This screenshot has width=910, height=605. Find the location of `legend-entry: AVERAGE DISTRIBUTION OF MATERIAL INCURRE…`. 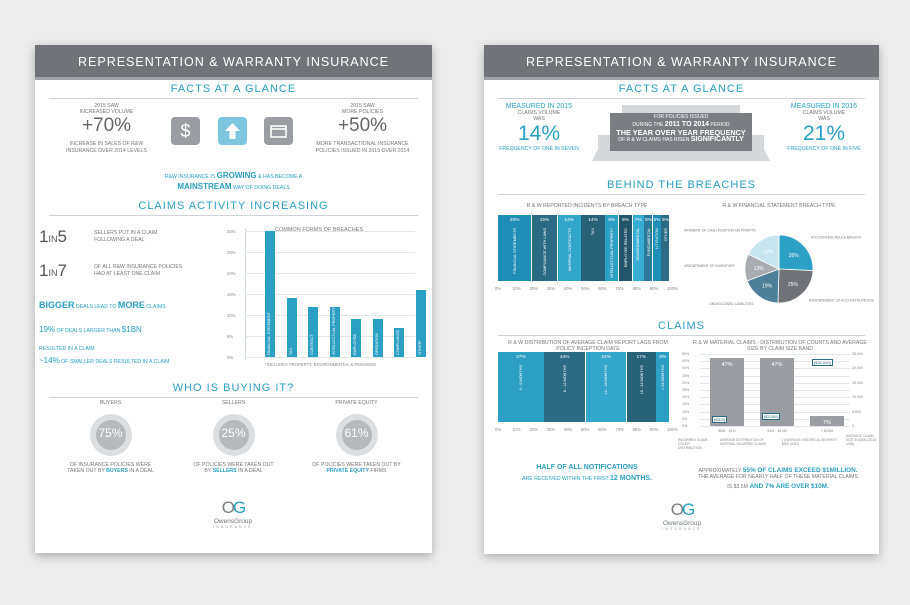

legend-entry: AVERAGE DISTRIBUTION OF MATERIAL INCURRE… is located at coordinates (743, 442).